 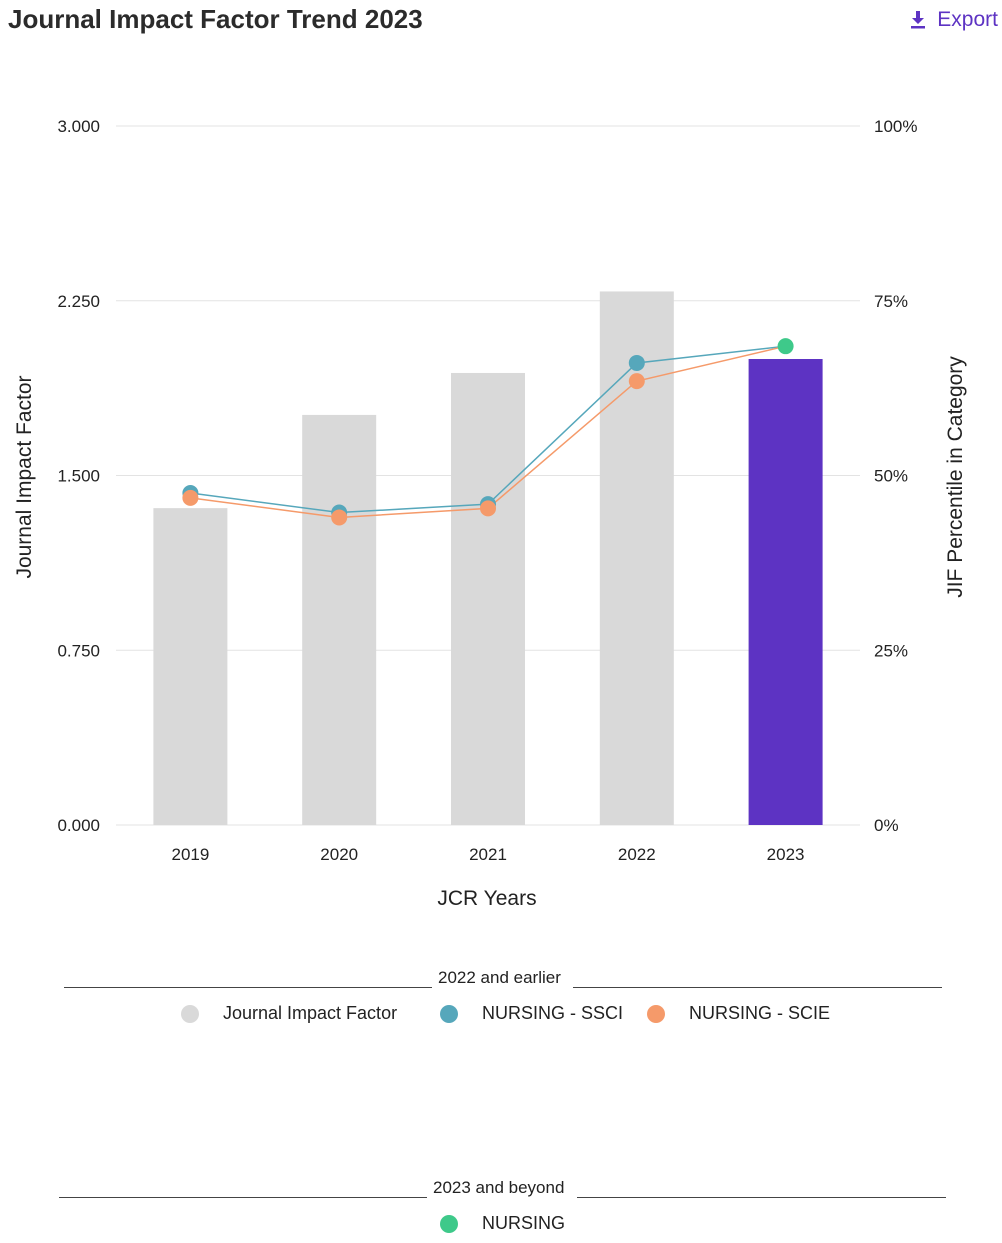 What do you see at coordinates (215, 19) in the screenshot?
I see `page-title: Journal Impact Factor Trend 2023` at bounding box center [215, 19].